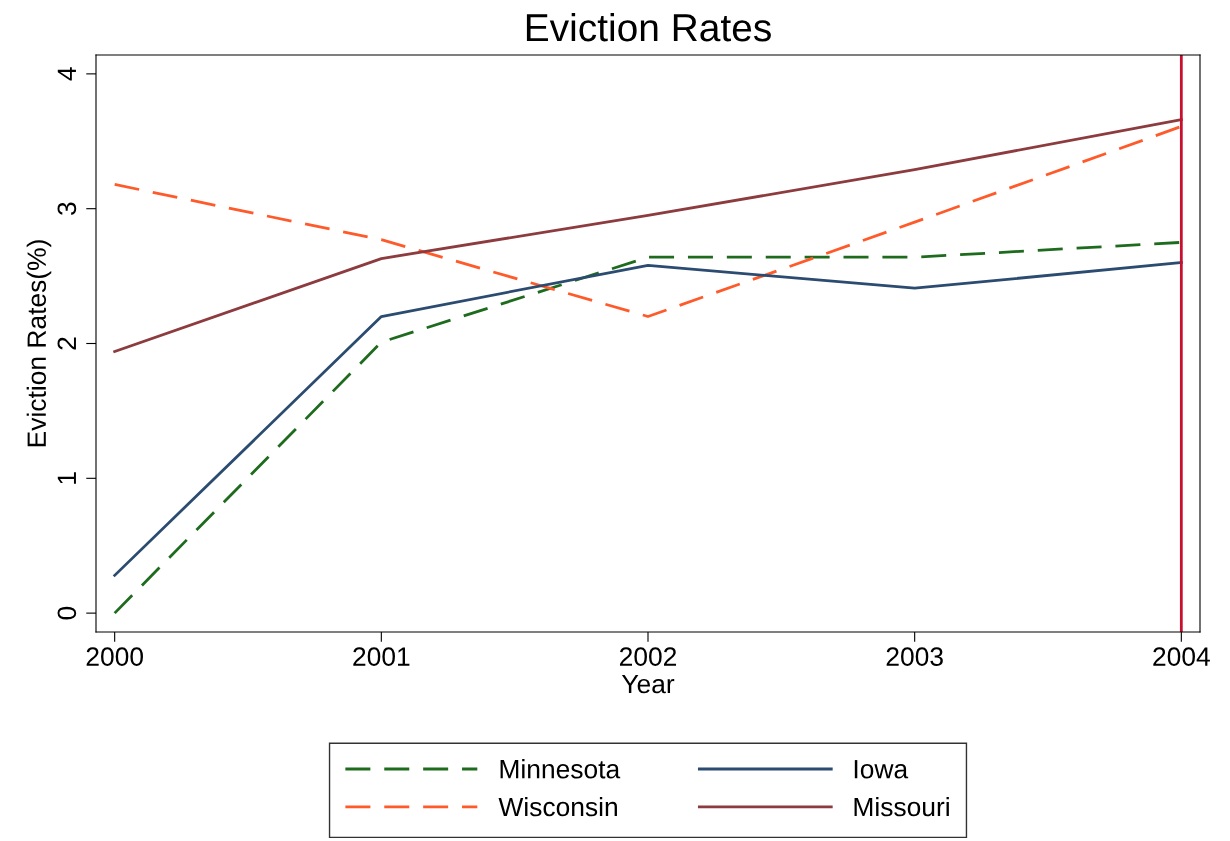 Image resolution: width=1230 pixels, height=841 pixels. I want to click on x-tick-label: 2000, so click(114, 656).